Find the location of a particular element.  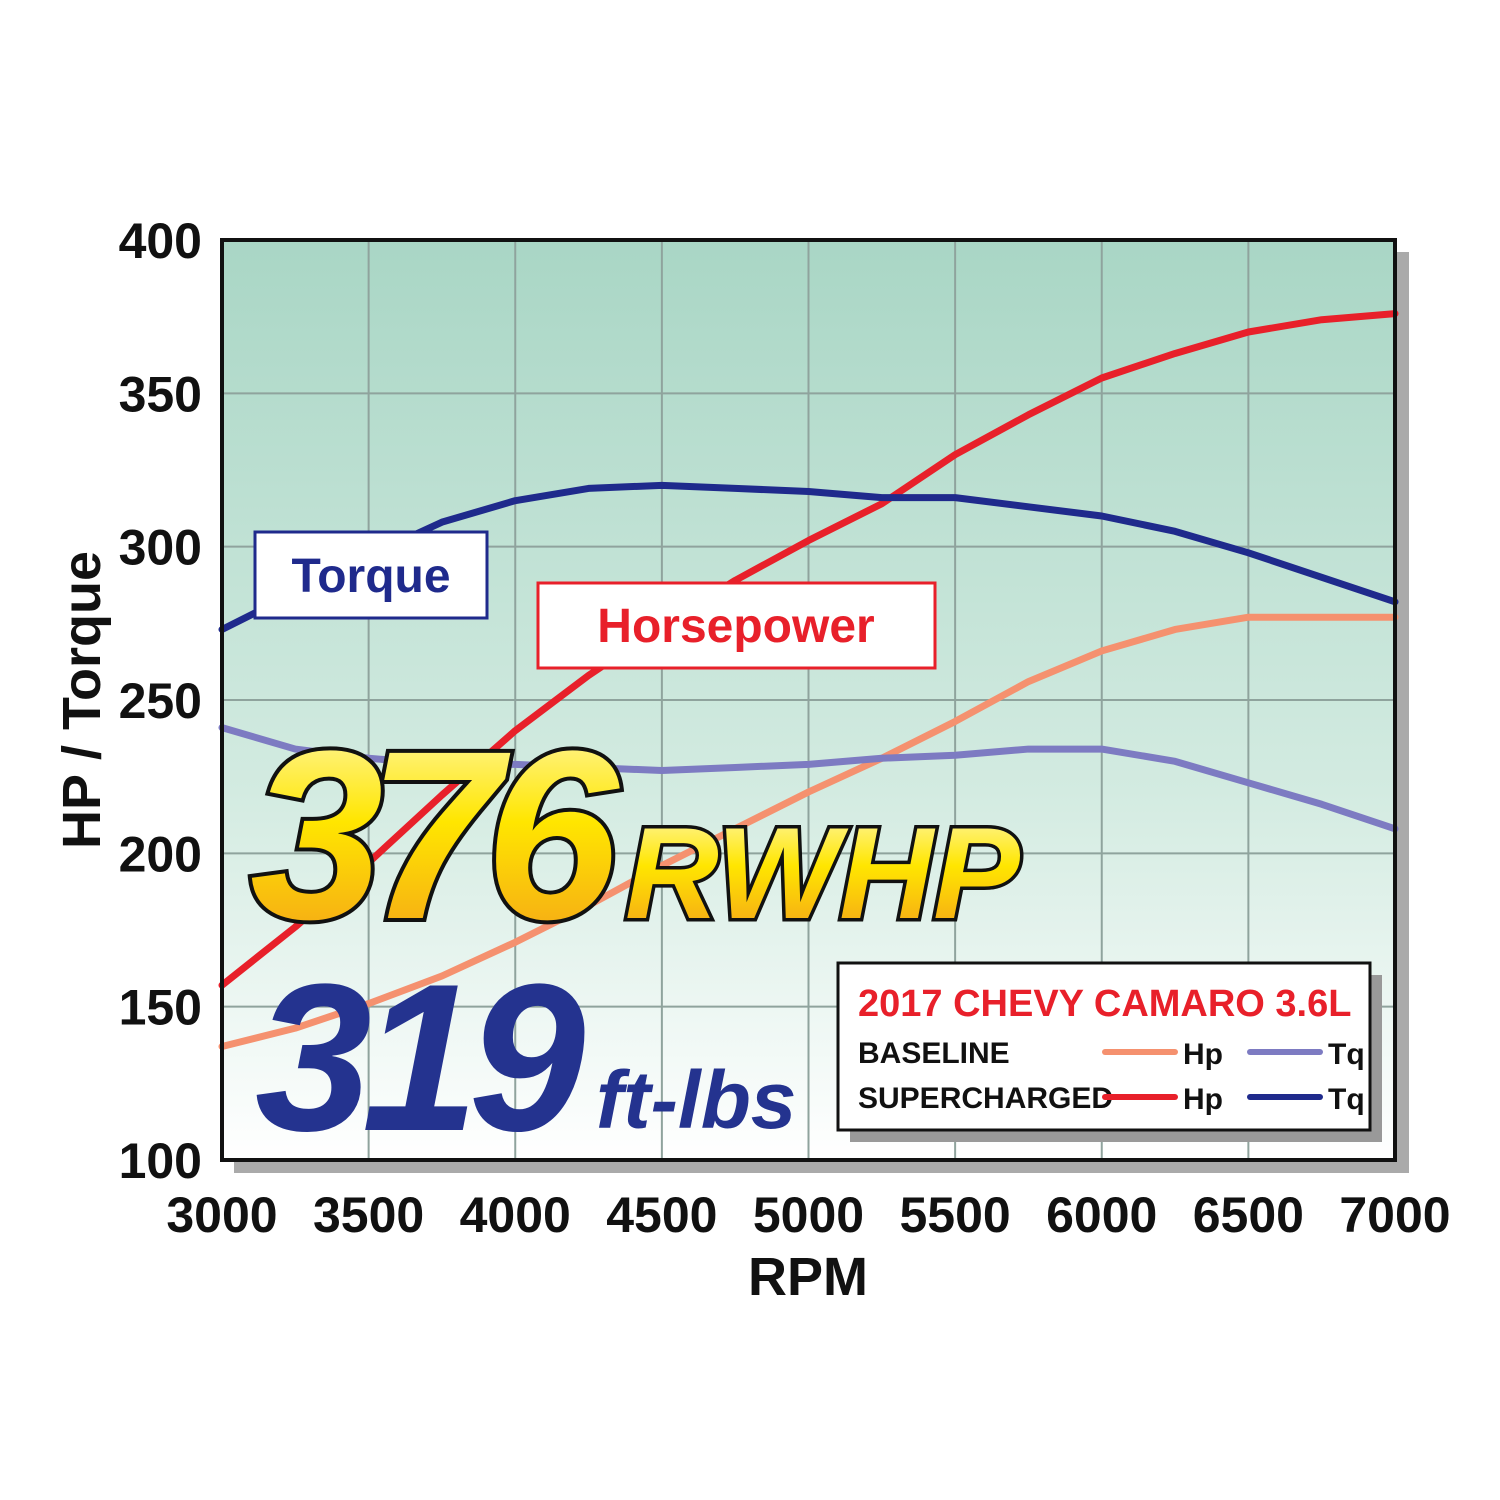

peak-tq: 319 is located at coordinates (420, 1057).